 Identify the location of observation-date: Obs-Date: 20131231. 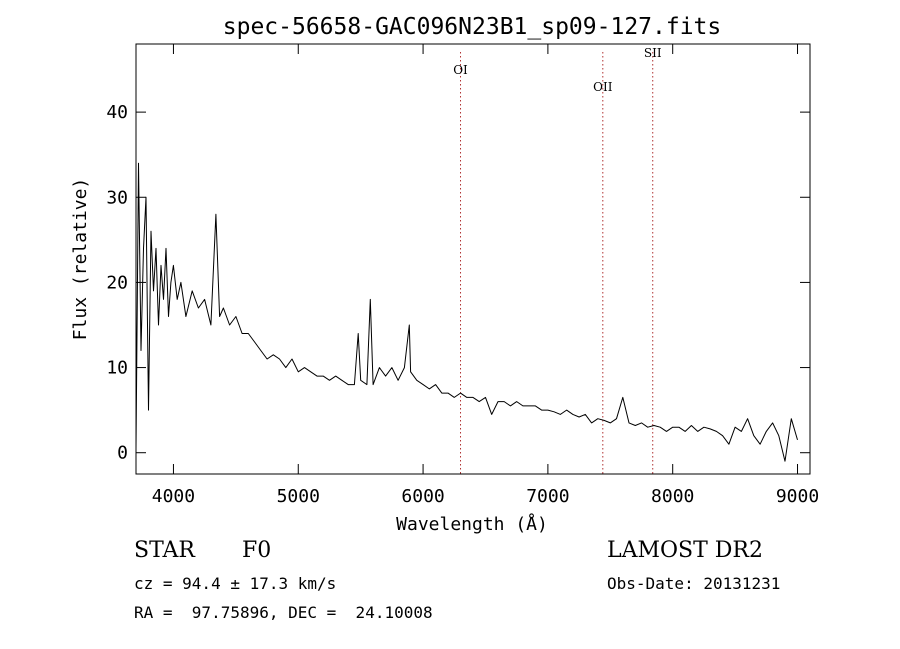
(694, 583).